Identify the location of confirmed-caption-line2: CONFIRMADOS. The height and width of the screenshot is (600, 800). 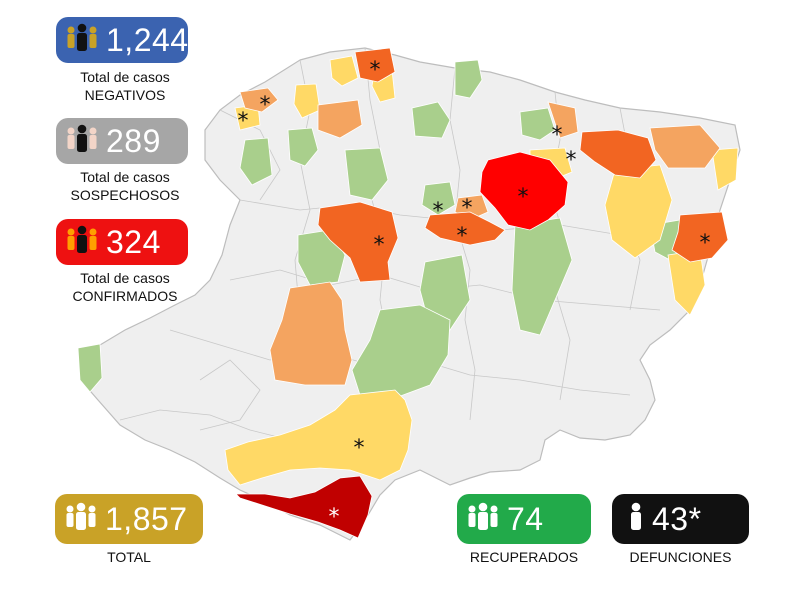
(125, 296).